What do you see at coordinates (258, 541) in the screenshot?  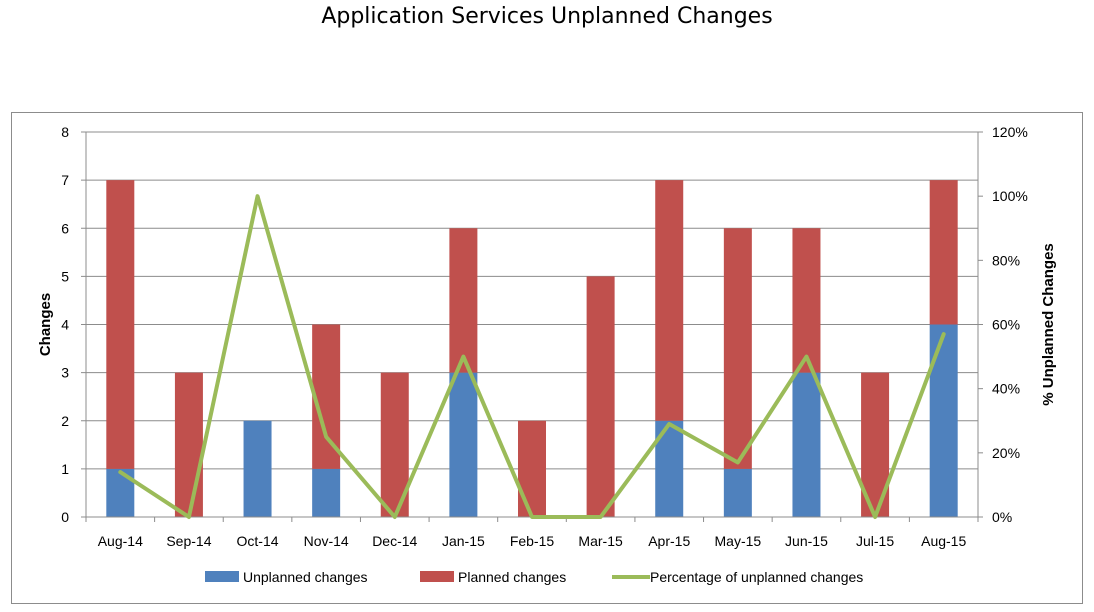 I see `x-tick-label: Oct-14` at bounding box center [258, 541].